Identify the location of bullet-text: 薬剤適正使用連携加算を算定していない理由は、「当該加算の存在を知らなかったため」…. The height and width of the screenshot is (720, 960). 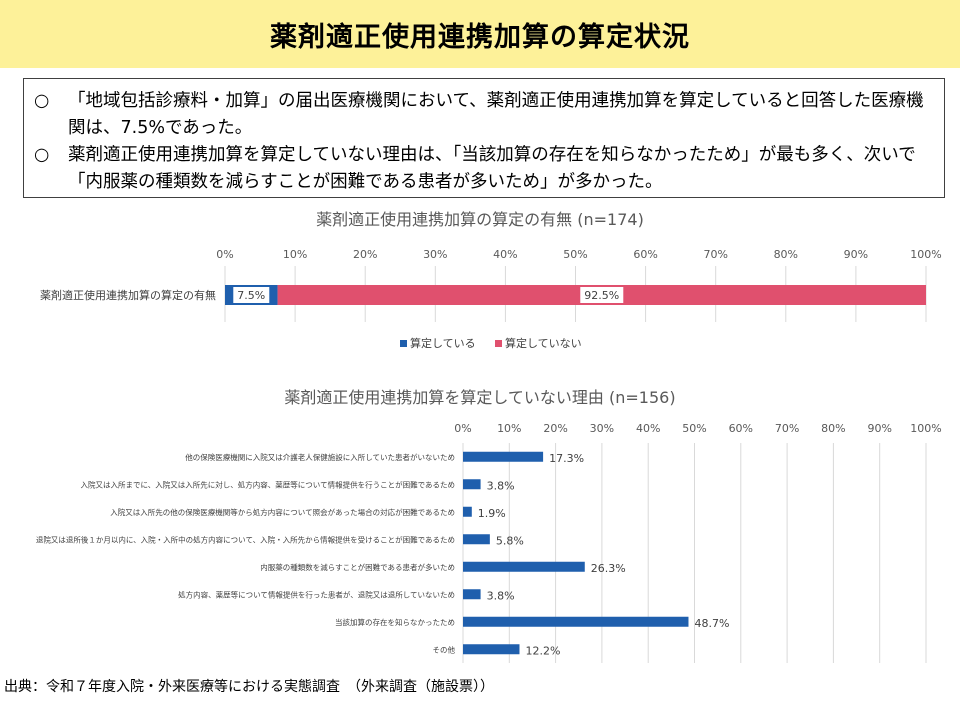
(492, 168).